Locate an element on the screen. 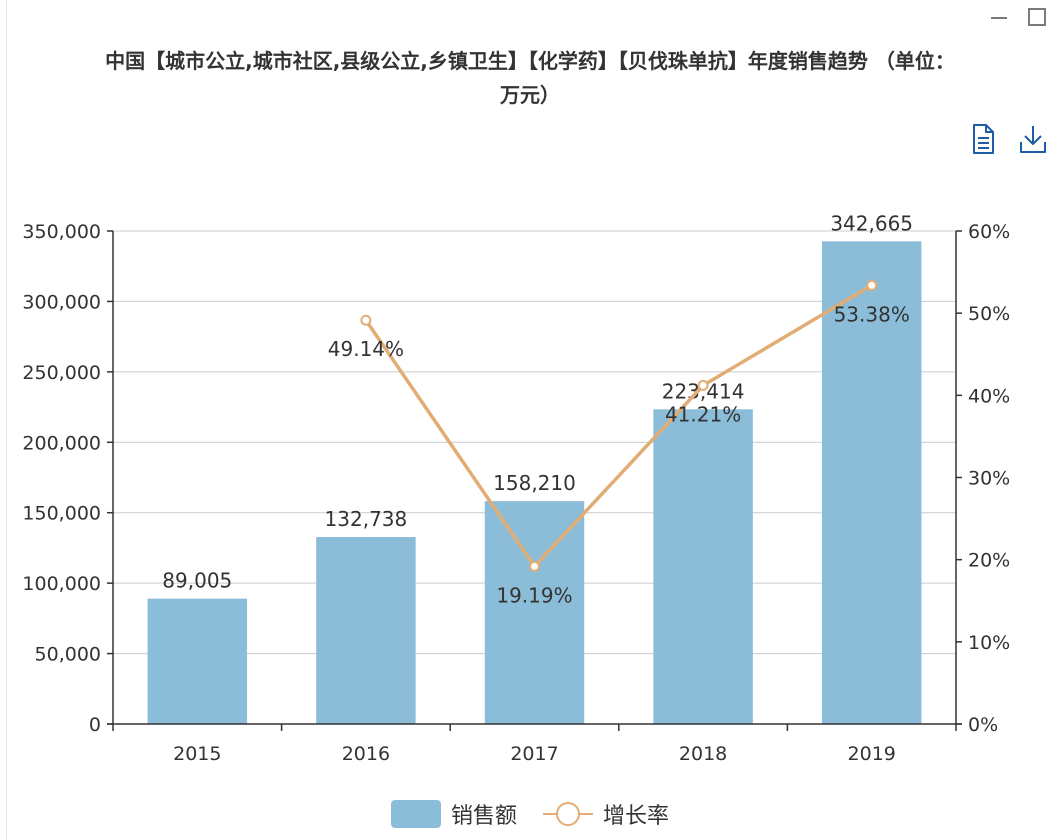 The width and height of the screenshot is (1060, 840). download-icon is located at coordinates (1033, 139).